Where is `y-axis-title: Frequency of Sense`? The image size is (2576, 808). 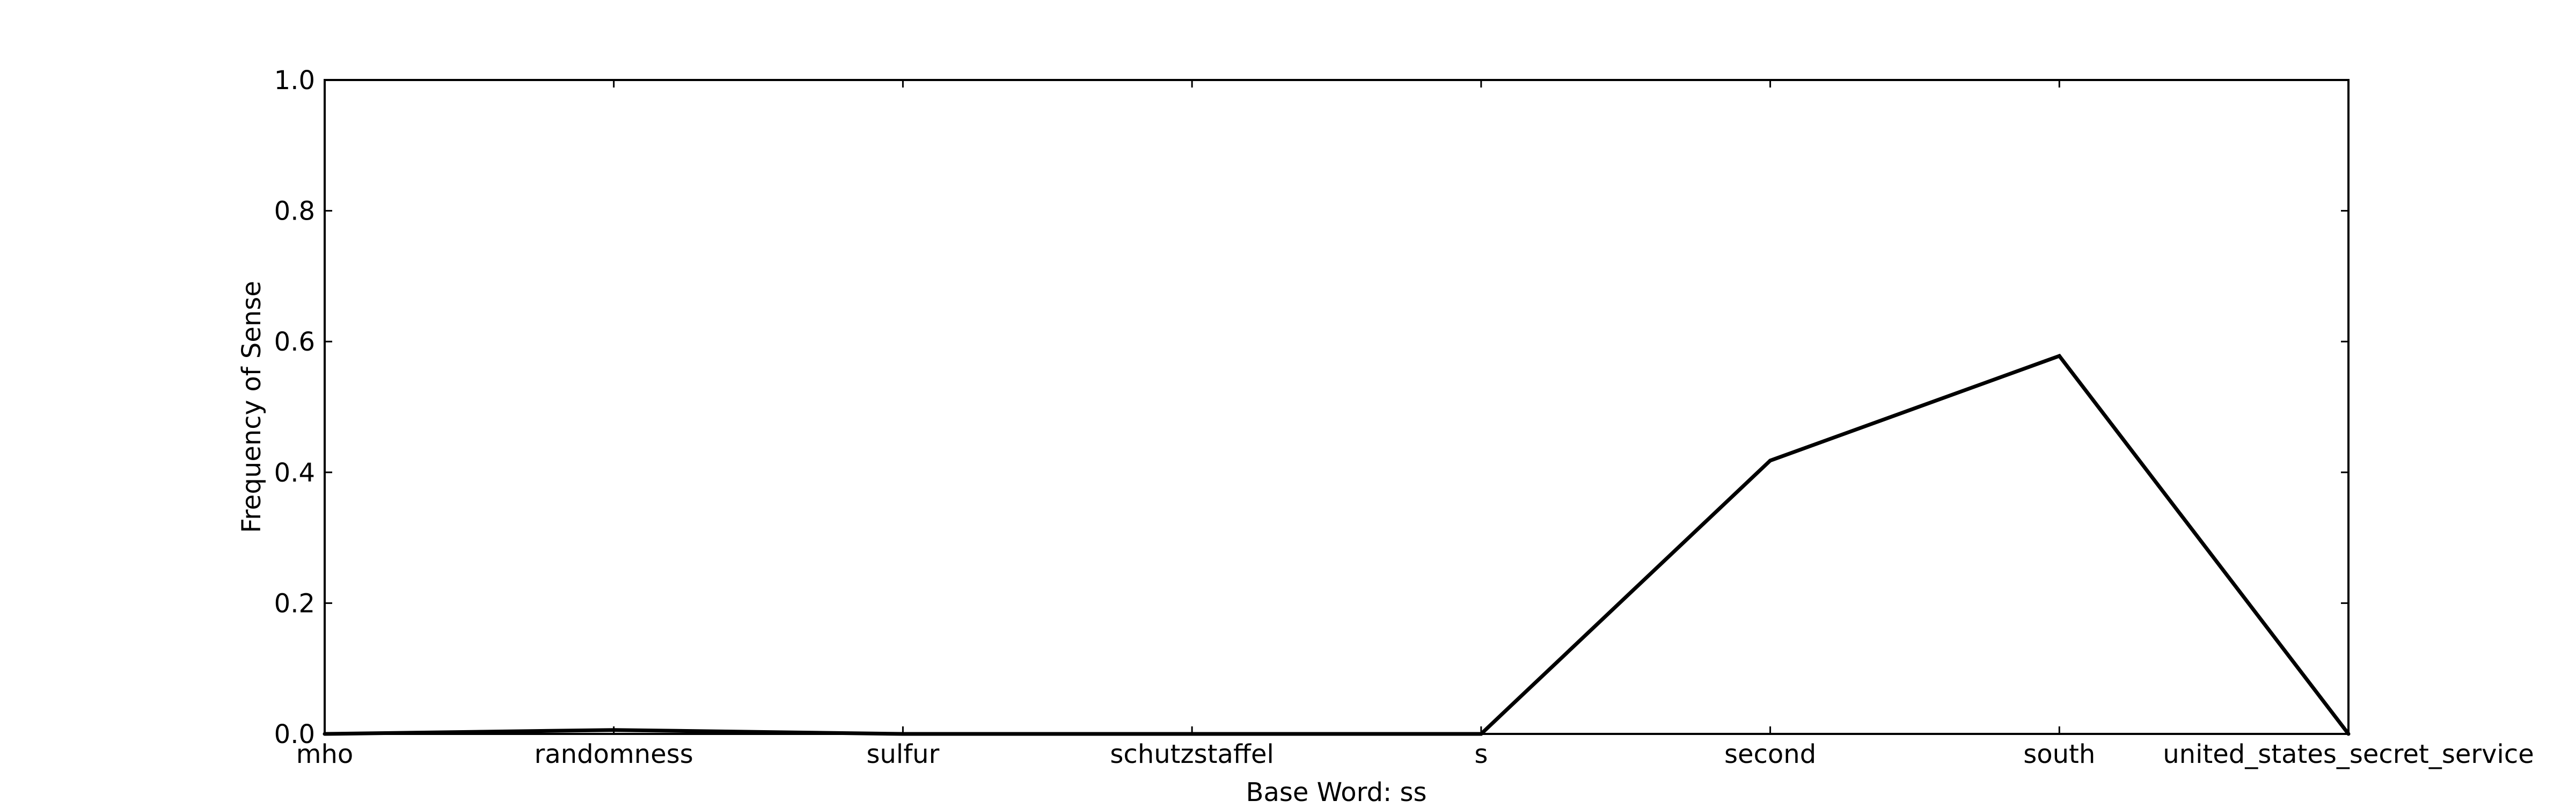 y-axis-title: Frequency of Sense is located at coordinates (252, 407).